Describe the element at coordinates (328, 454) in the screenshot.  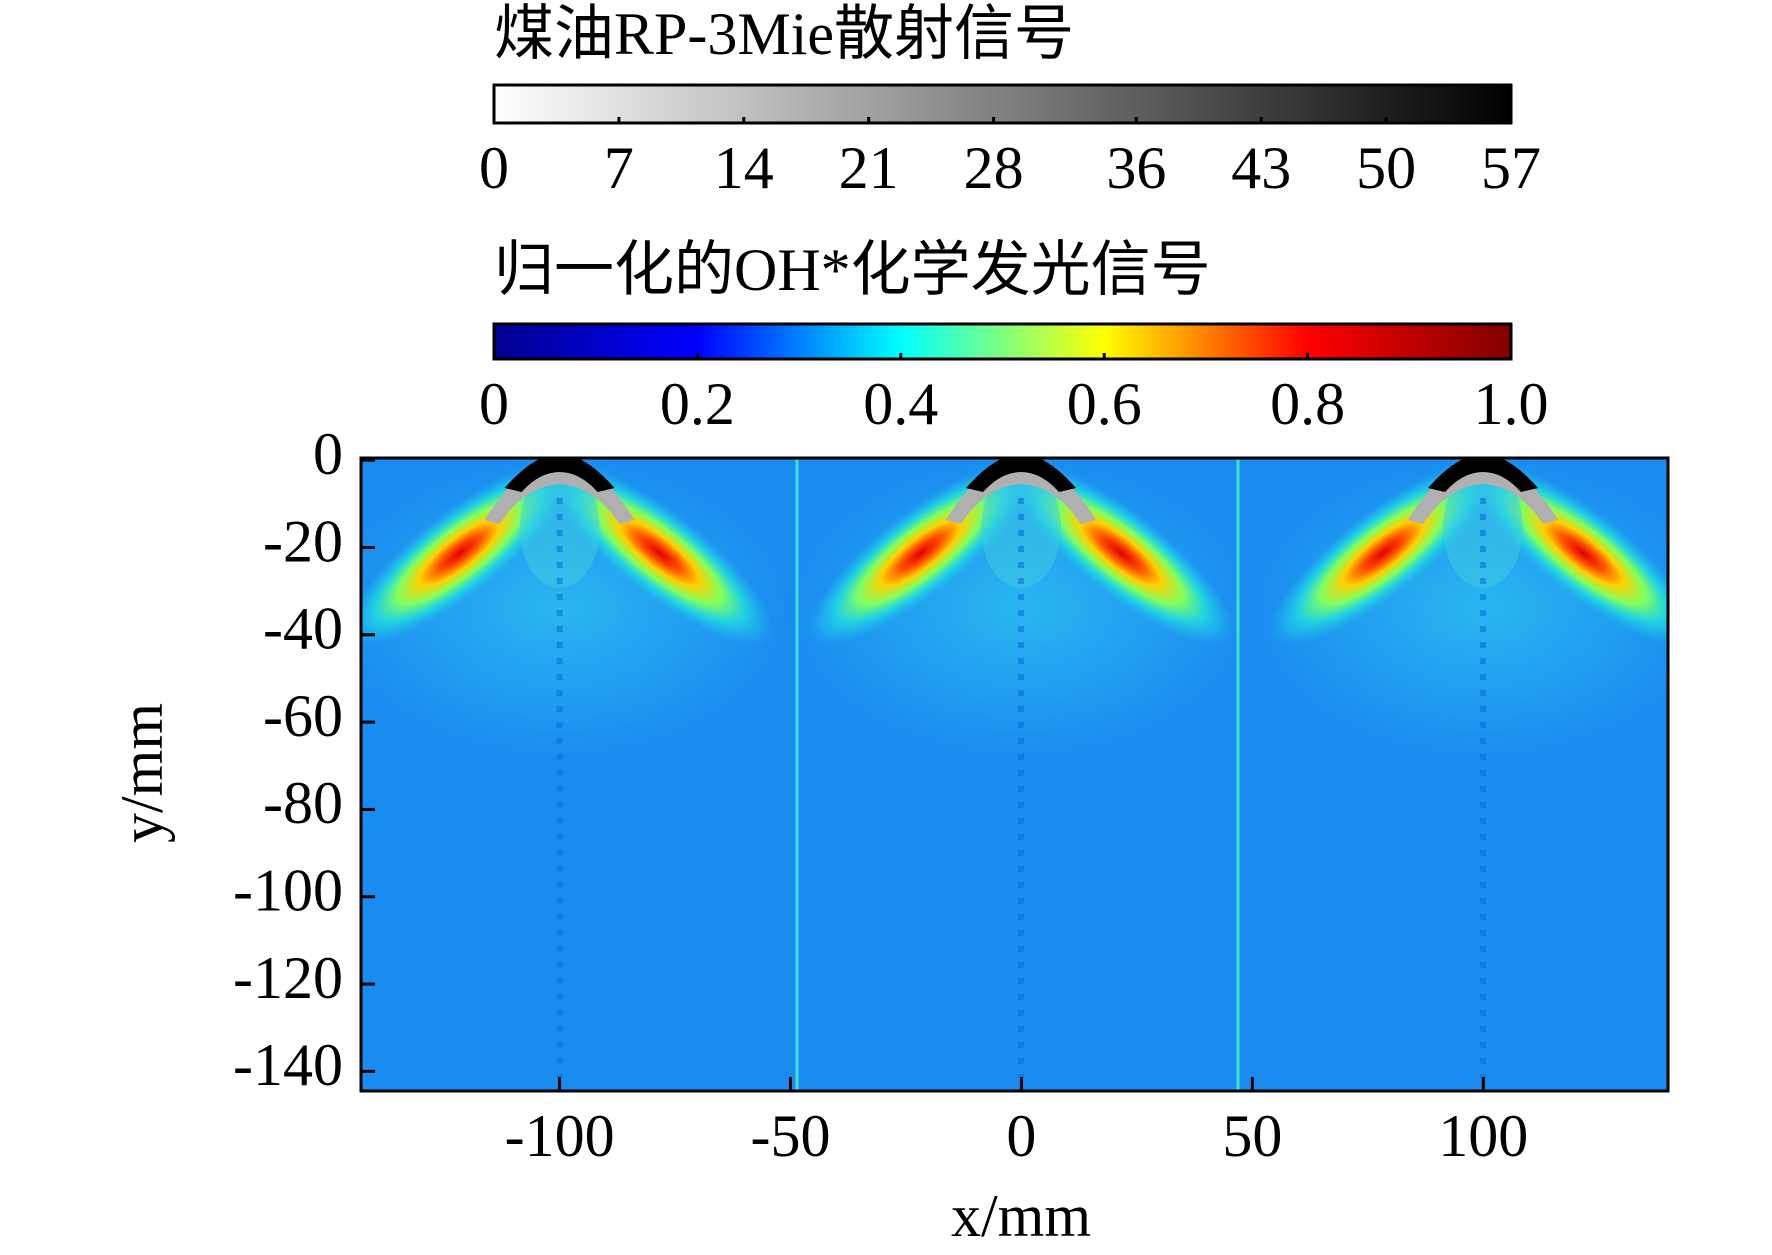
I see `y-tick-label: 0` at that location.